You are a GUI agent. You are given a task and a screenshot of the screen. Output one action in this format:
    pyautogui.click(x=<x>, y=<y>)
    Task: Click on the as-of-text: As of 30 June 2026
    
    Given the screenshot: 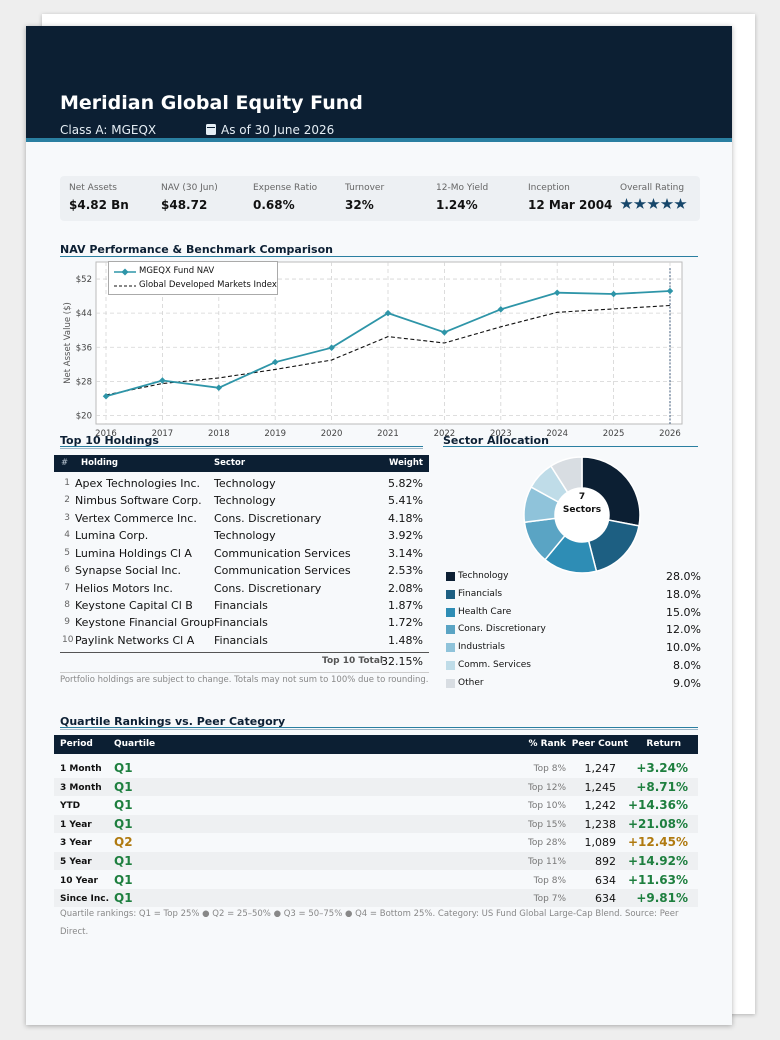 What is the action you would take?
    pyautogui.click(x=278, y=130)
    